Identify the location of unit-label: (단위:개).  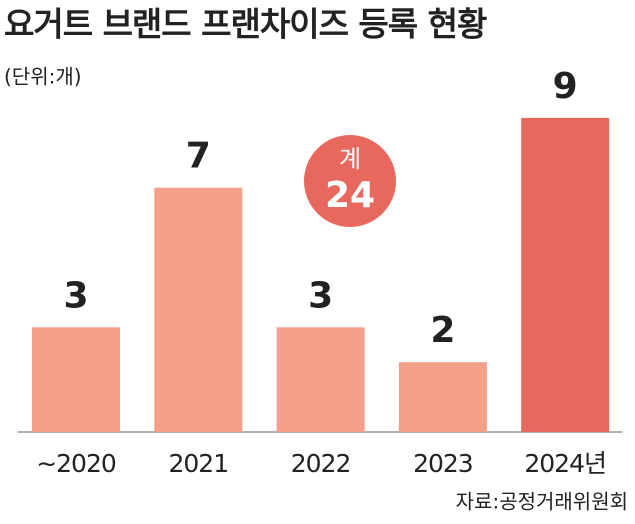
(43, 77).